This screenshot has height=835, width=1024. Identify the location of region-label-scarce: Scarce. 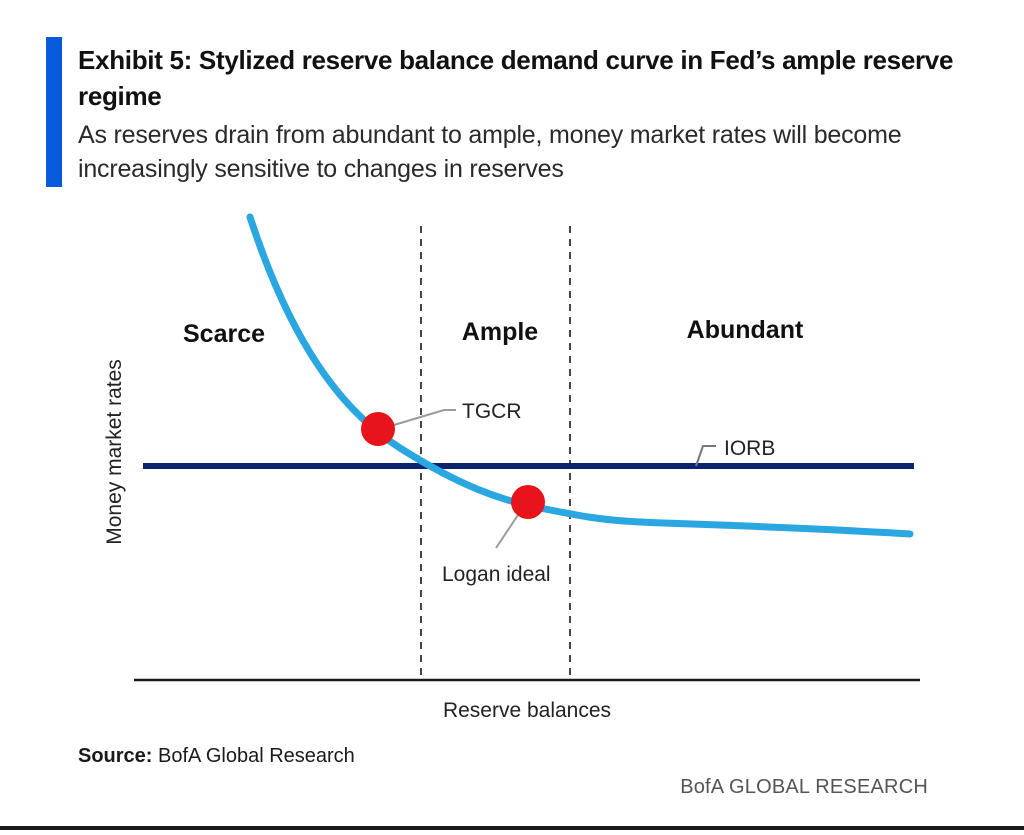
(224, 334).